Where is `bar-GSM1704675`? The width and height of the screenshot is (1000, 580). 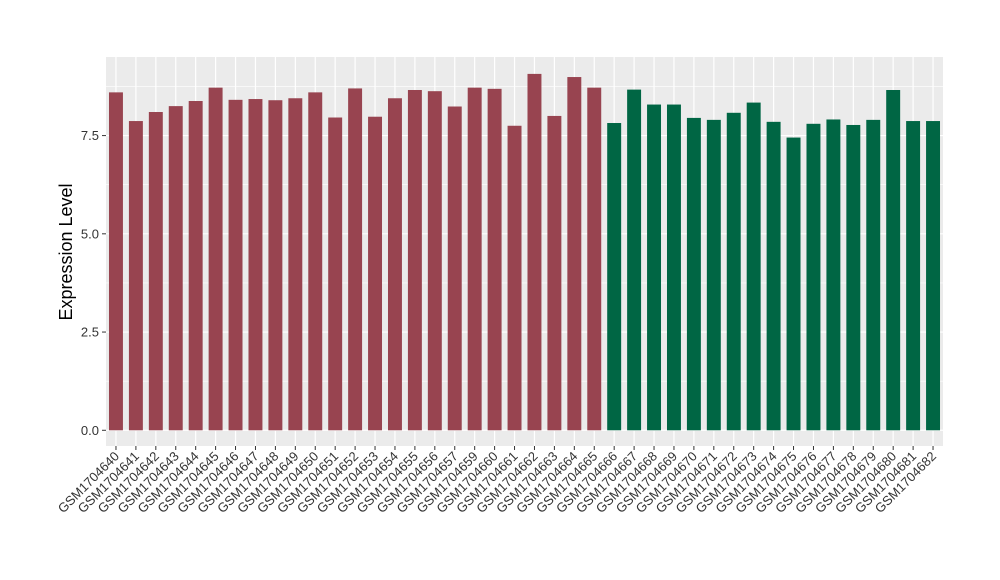 bar-GSM1704675 is located at coordinates (793, 284).